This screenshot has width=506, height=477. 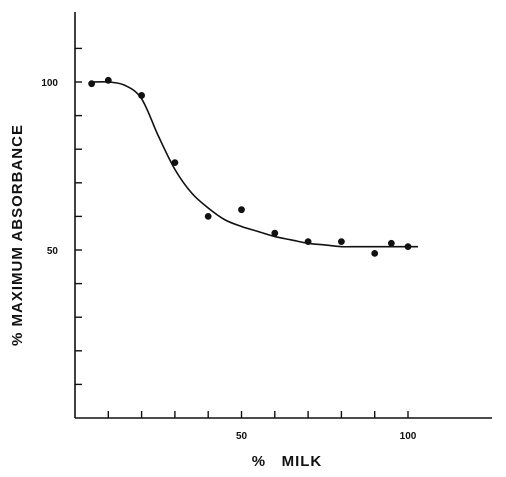 What do you see at coordinates (53, 251) in the screenshot?
I see `y-tick-label-50: 50` at bounding box center [53, 251].